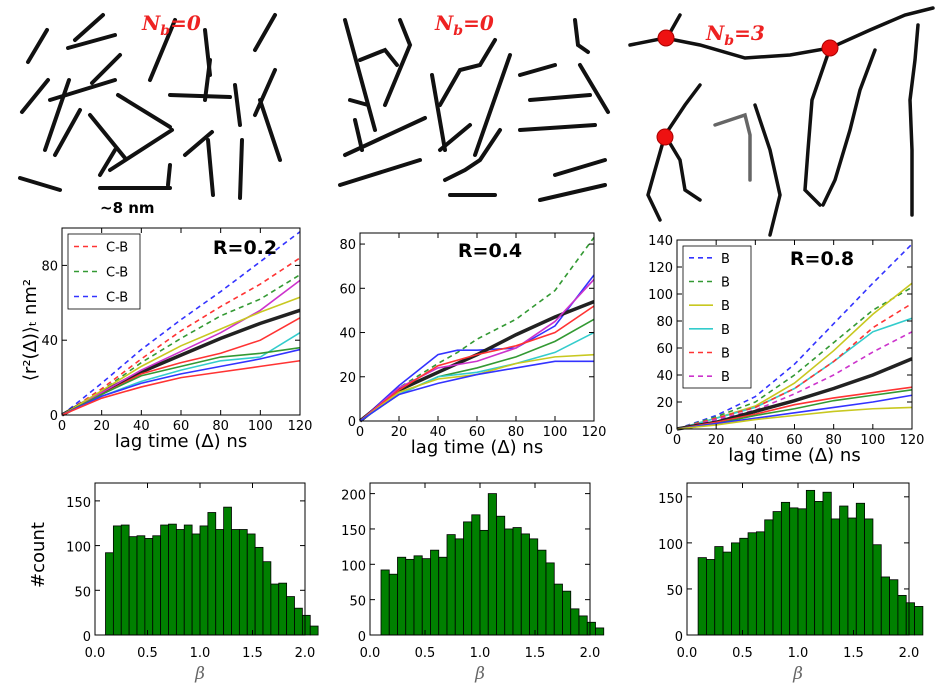  Describe the element at coordinates (353, 496) in the screenshot. I see `y-tick-label: 200` at that location.